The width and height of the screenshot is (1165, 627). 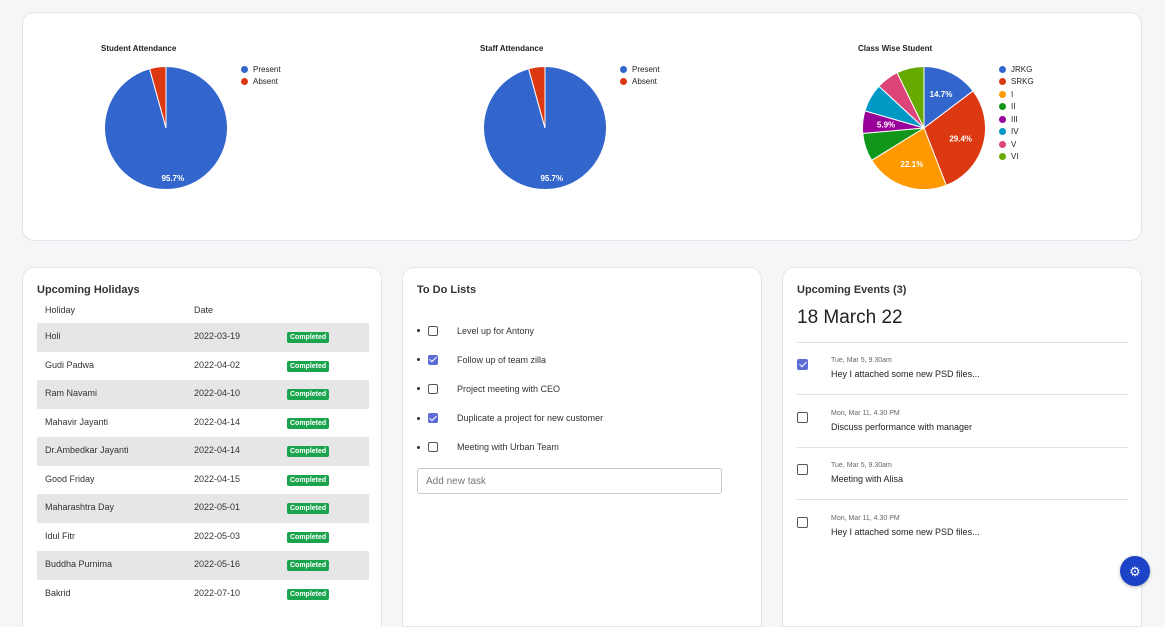 I want to click on table-row: Buddha Purnima 2022-05-16 Completed, so click(x=203, y=565).